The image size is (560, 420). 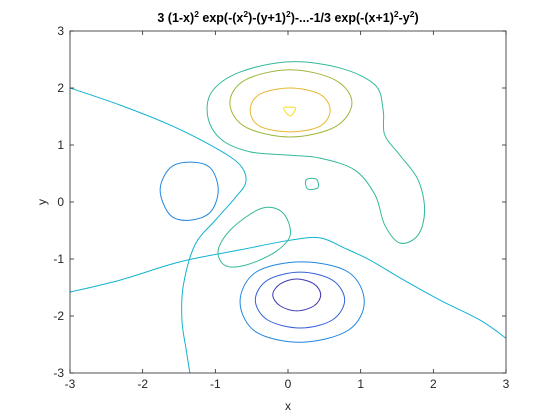 What do you see at coordinates (60, 31) in the screenshot?
I see `y-tick-label: 3` at bounding box center [60, 31].